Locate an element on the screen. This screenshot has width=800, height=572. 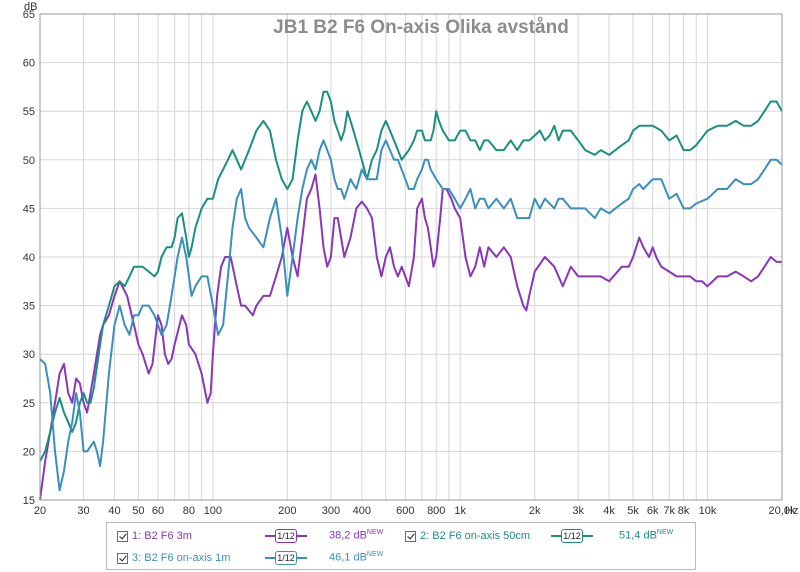
y-tick-label: 25 is located at coordinates (29, 404).